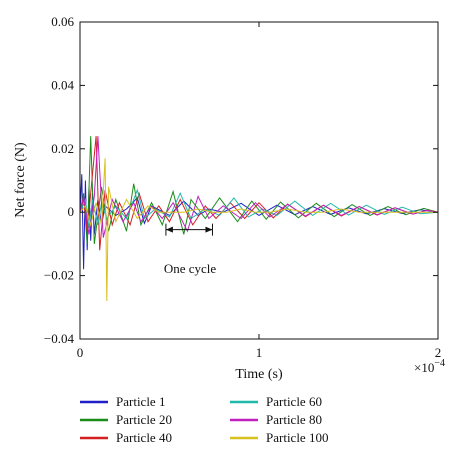 This screenshot has height=462, width=474. I want to click on x-tick-label: 2, so click(438, 352).